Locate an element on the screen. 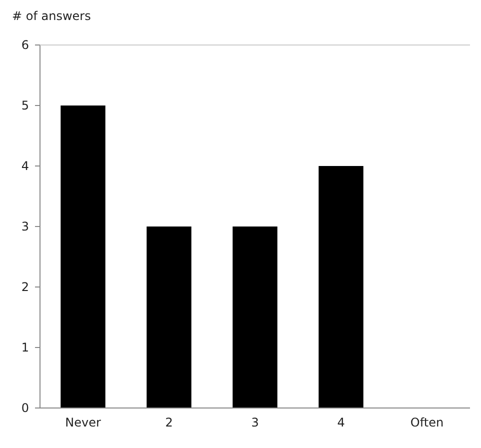  y-tick-label: 5 is located at coordinates (25, 105).